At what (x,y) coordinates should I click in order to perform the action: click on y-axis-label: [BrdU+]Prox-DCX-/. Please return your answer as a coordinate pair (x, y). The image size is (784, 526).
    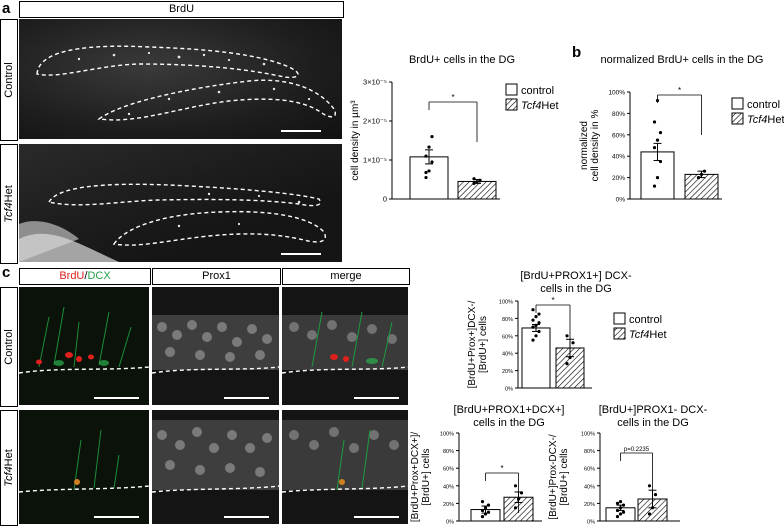
    Looking at the image, I should click on (553, 477).